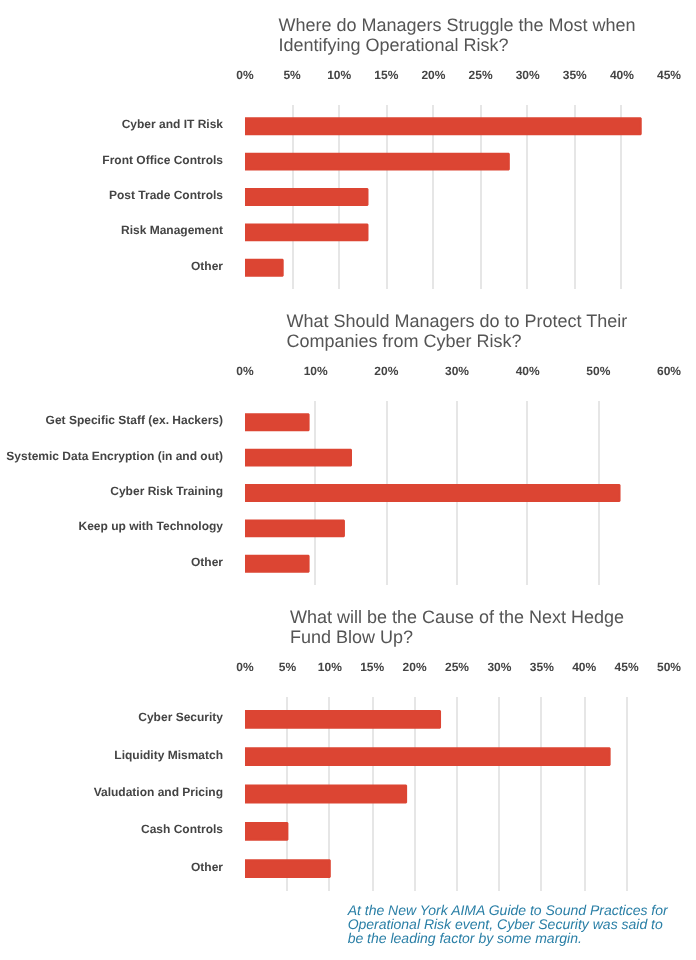 Image resolution: width=696 pixels, height=960 pixels. Describe the element at coordinates (457, 35) in the screenshot. I see `chart-title: Where do Managers Struggle the Most when Identifying Operational Risk?` at that location.